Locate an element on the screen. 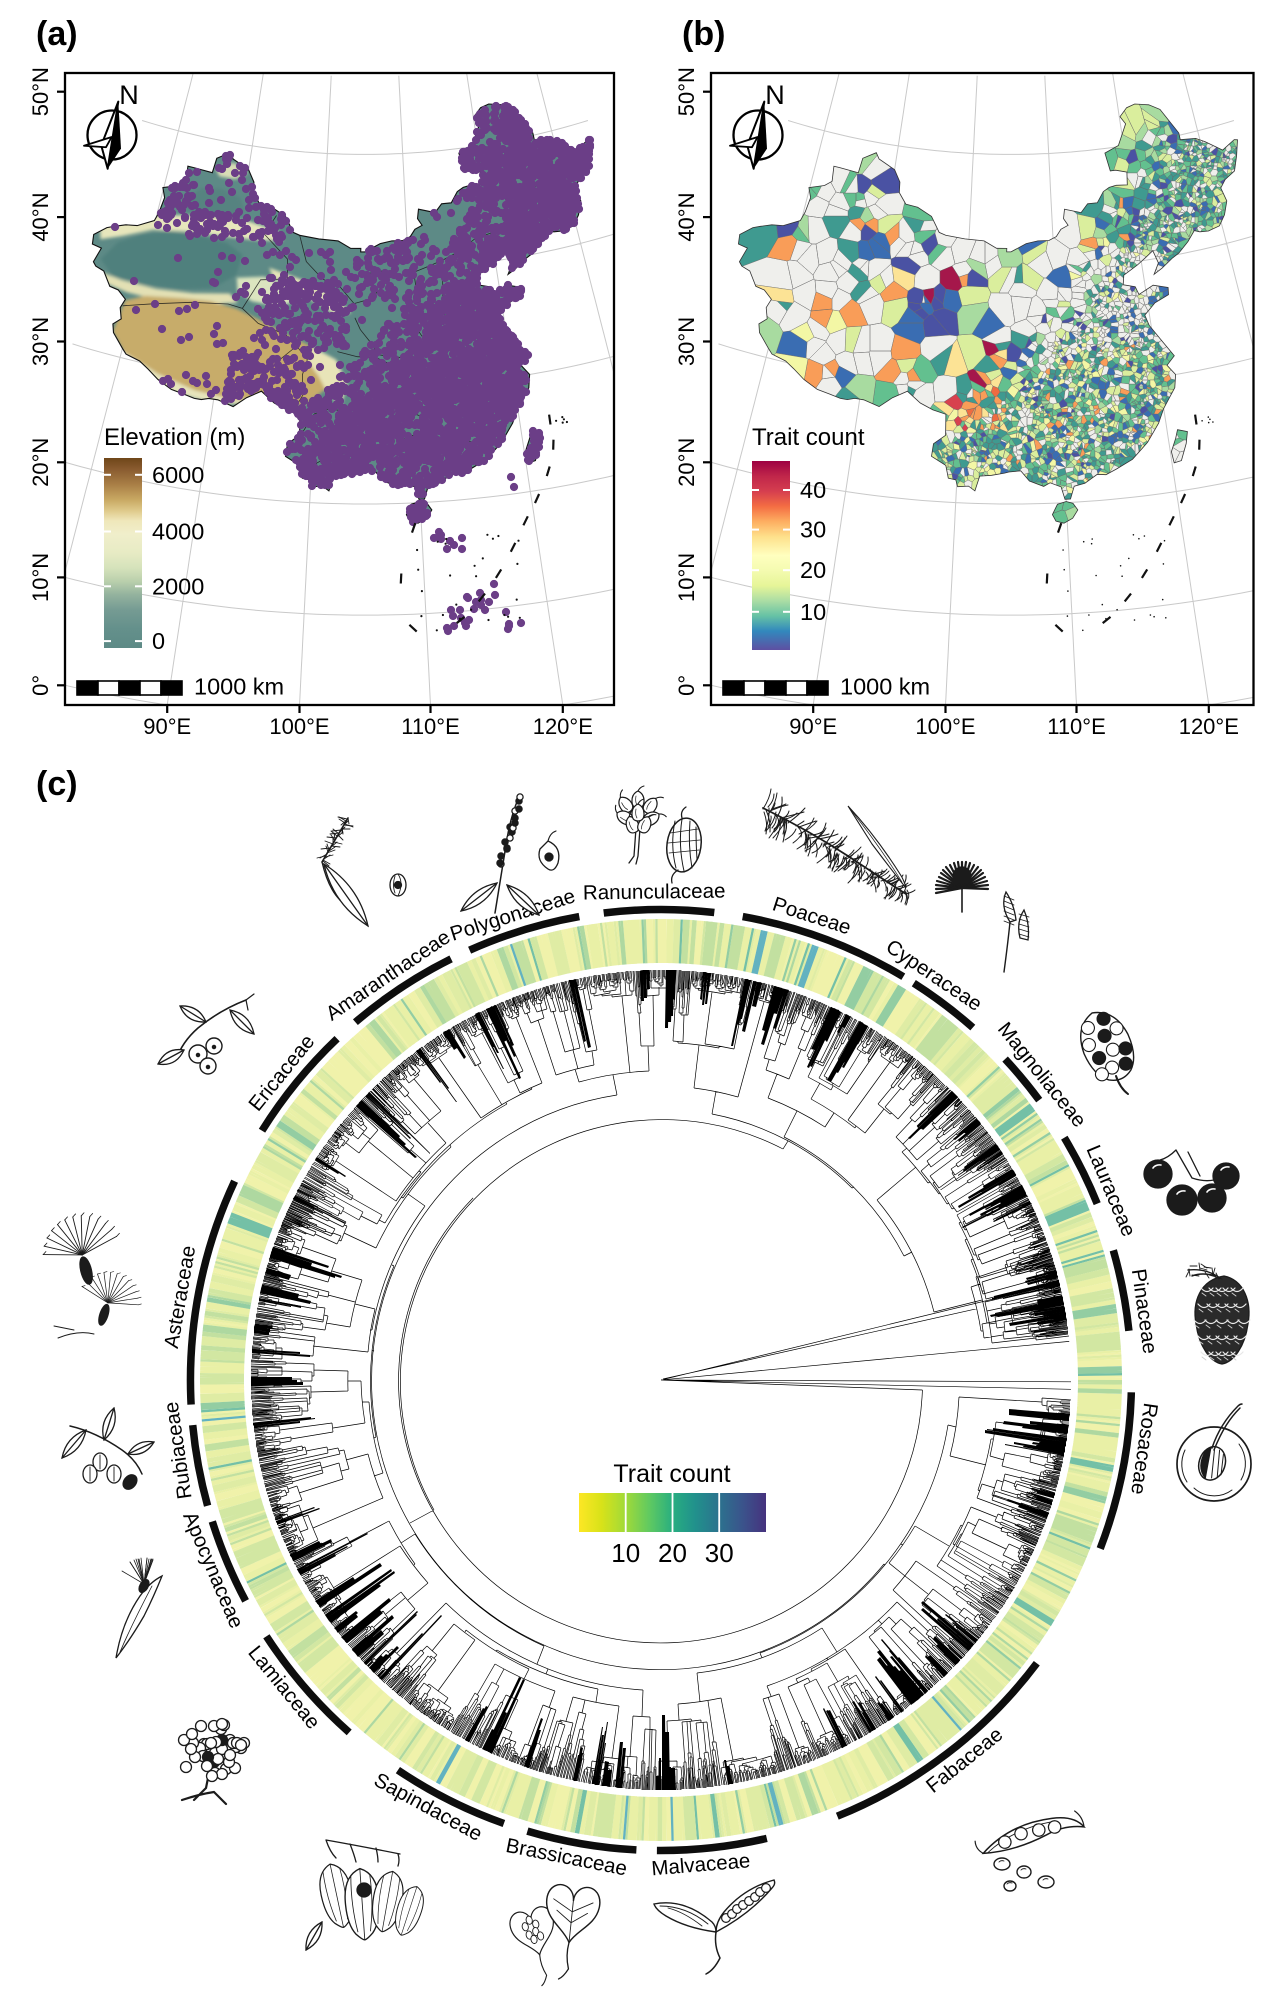 The width and height of the screenshot is (1270, 2007). svg-text: Elevation (m) is located at coordinates (174, 437).